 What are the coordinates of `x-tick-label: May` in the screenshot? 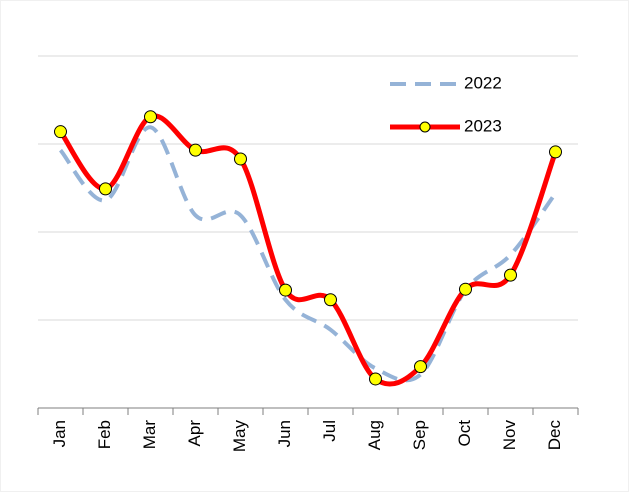 It's located at (239, 436).